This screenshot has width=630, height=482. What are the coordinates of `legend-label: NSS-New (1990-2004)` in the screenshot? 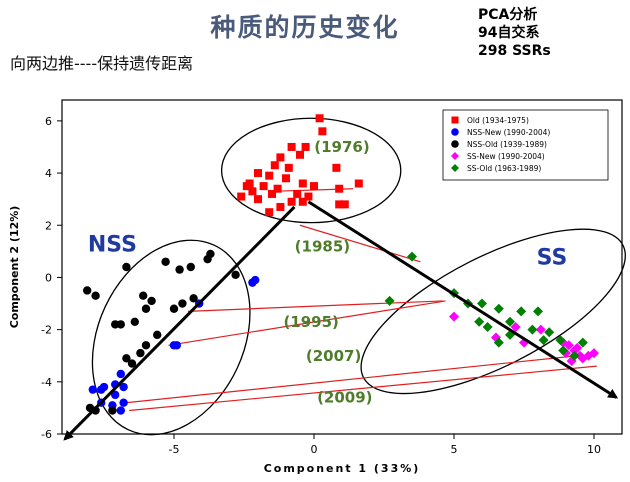 It's located at (508, 132).